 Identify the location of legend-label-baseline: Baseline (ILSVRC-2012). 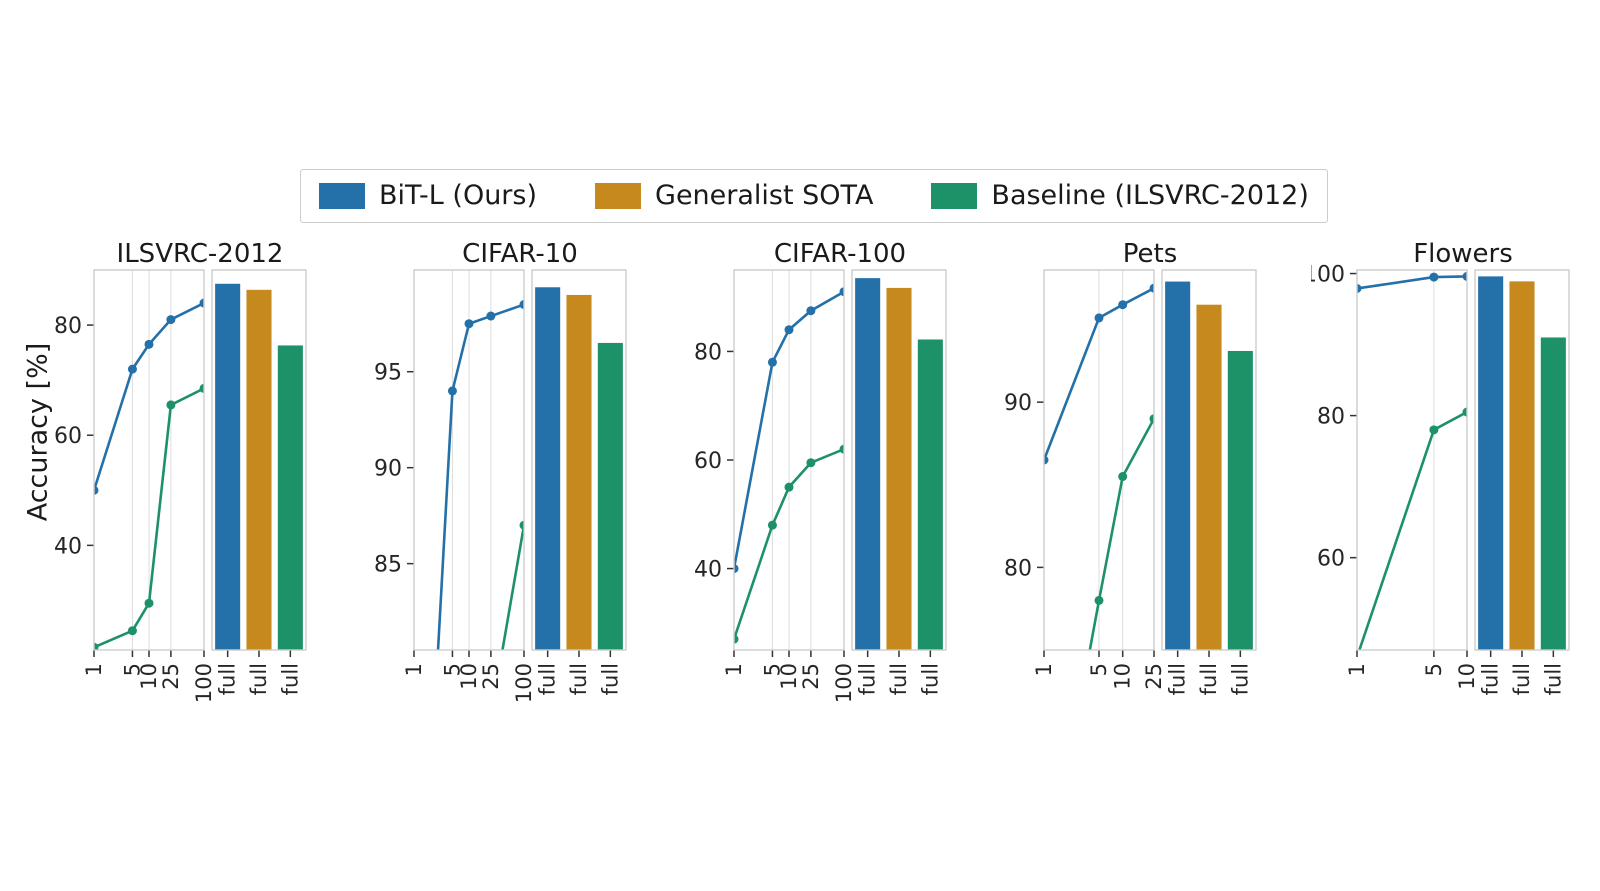
(1150, 195).